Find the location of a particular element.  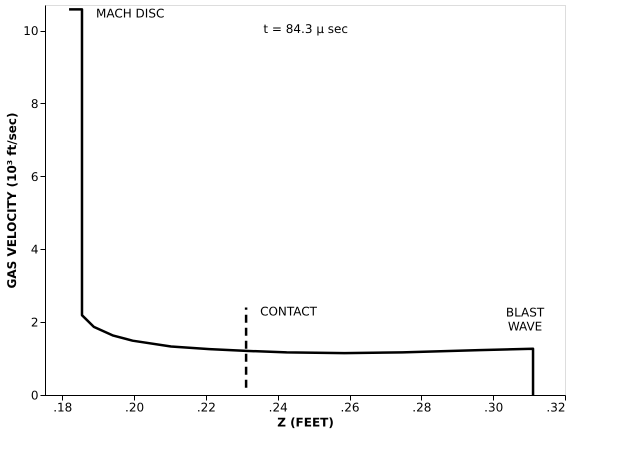

annotation: CONTACT is located at coordinates (289, 311).